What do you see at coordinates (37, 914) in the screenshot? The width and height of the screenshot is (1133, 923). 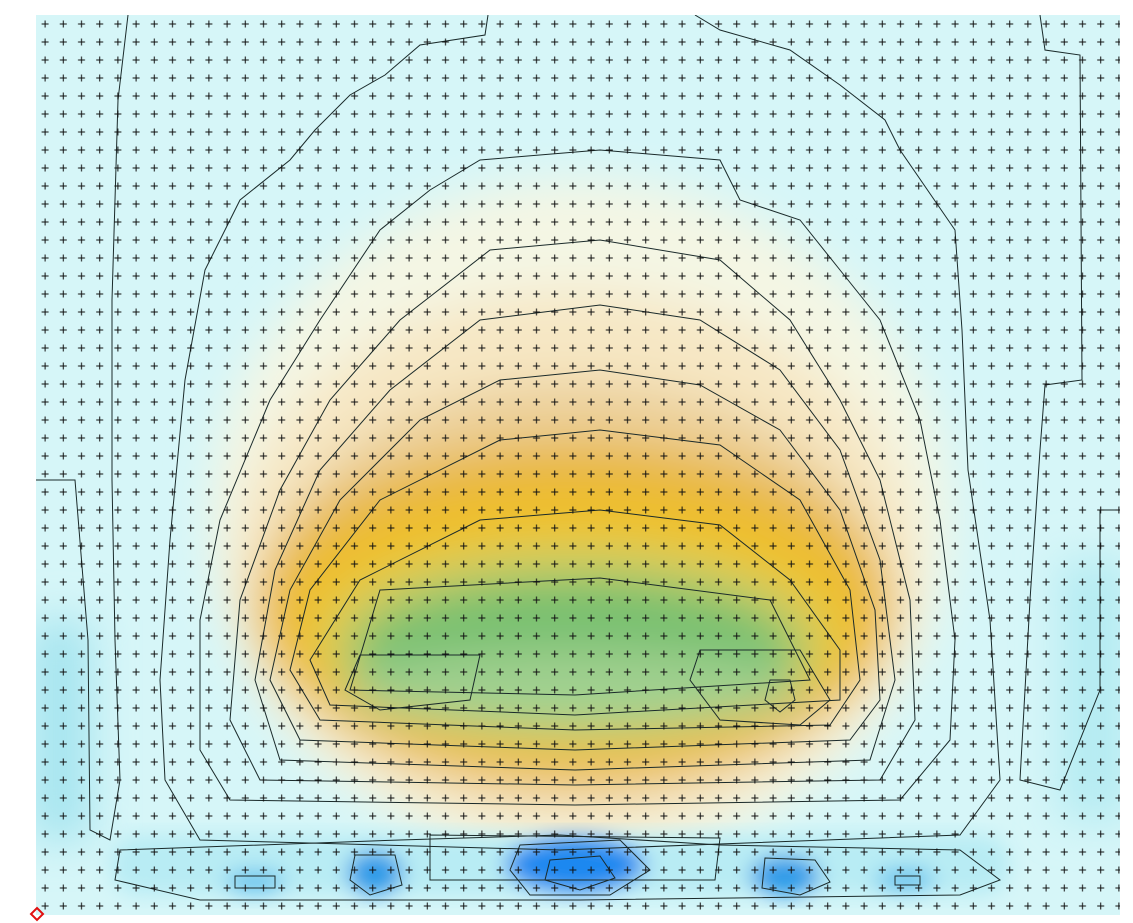 I see `origin-marker` at bounding box center [37, 914].